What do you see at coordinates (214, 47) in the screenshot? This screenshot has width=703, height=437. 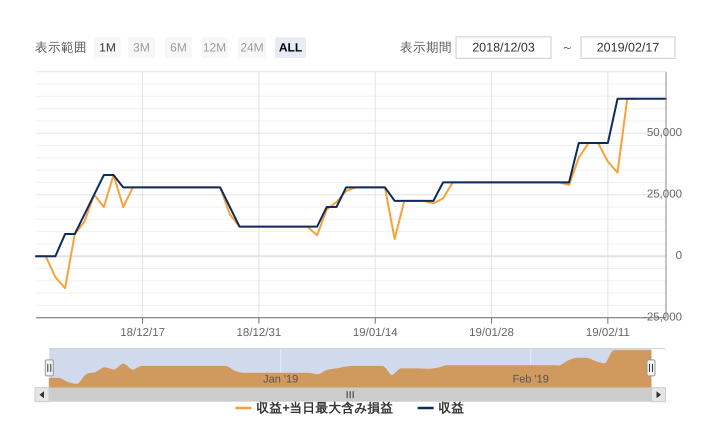 I see `button: 12M` at bounding box center [214, 47].